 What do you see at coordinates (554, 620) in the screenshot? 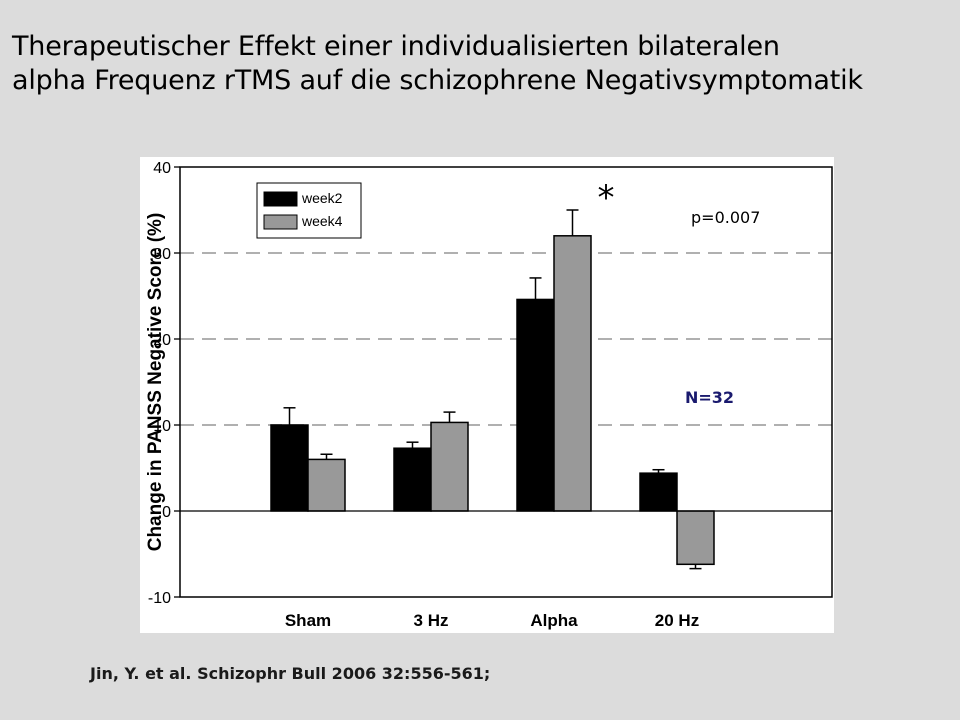
I see `x-tick-label: Alpha` at bounding box center [554, 620].